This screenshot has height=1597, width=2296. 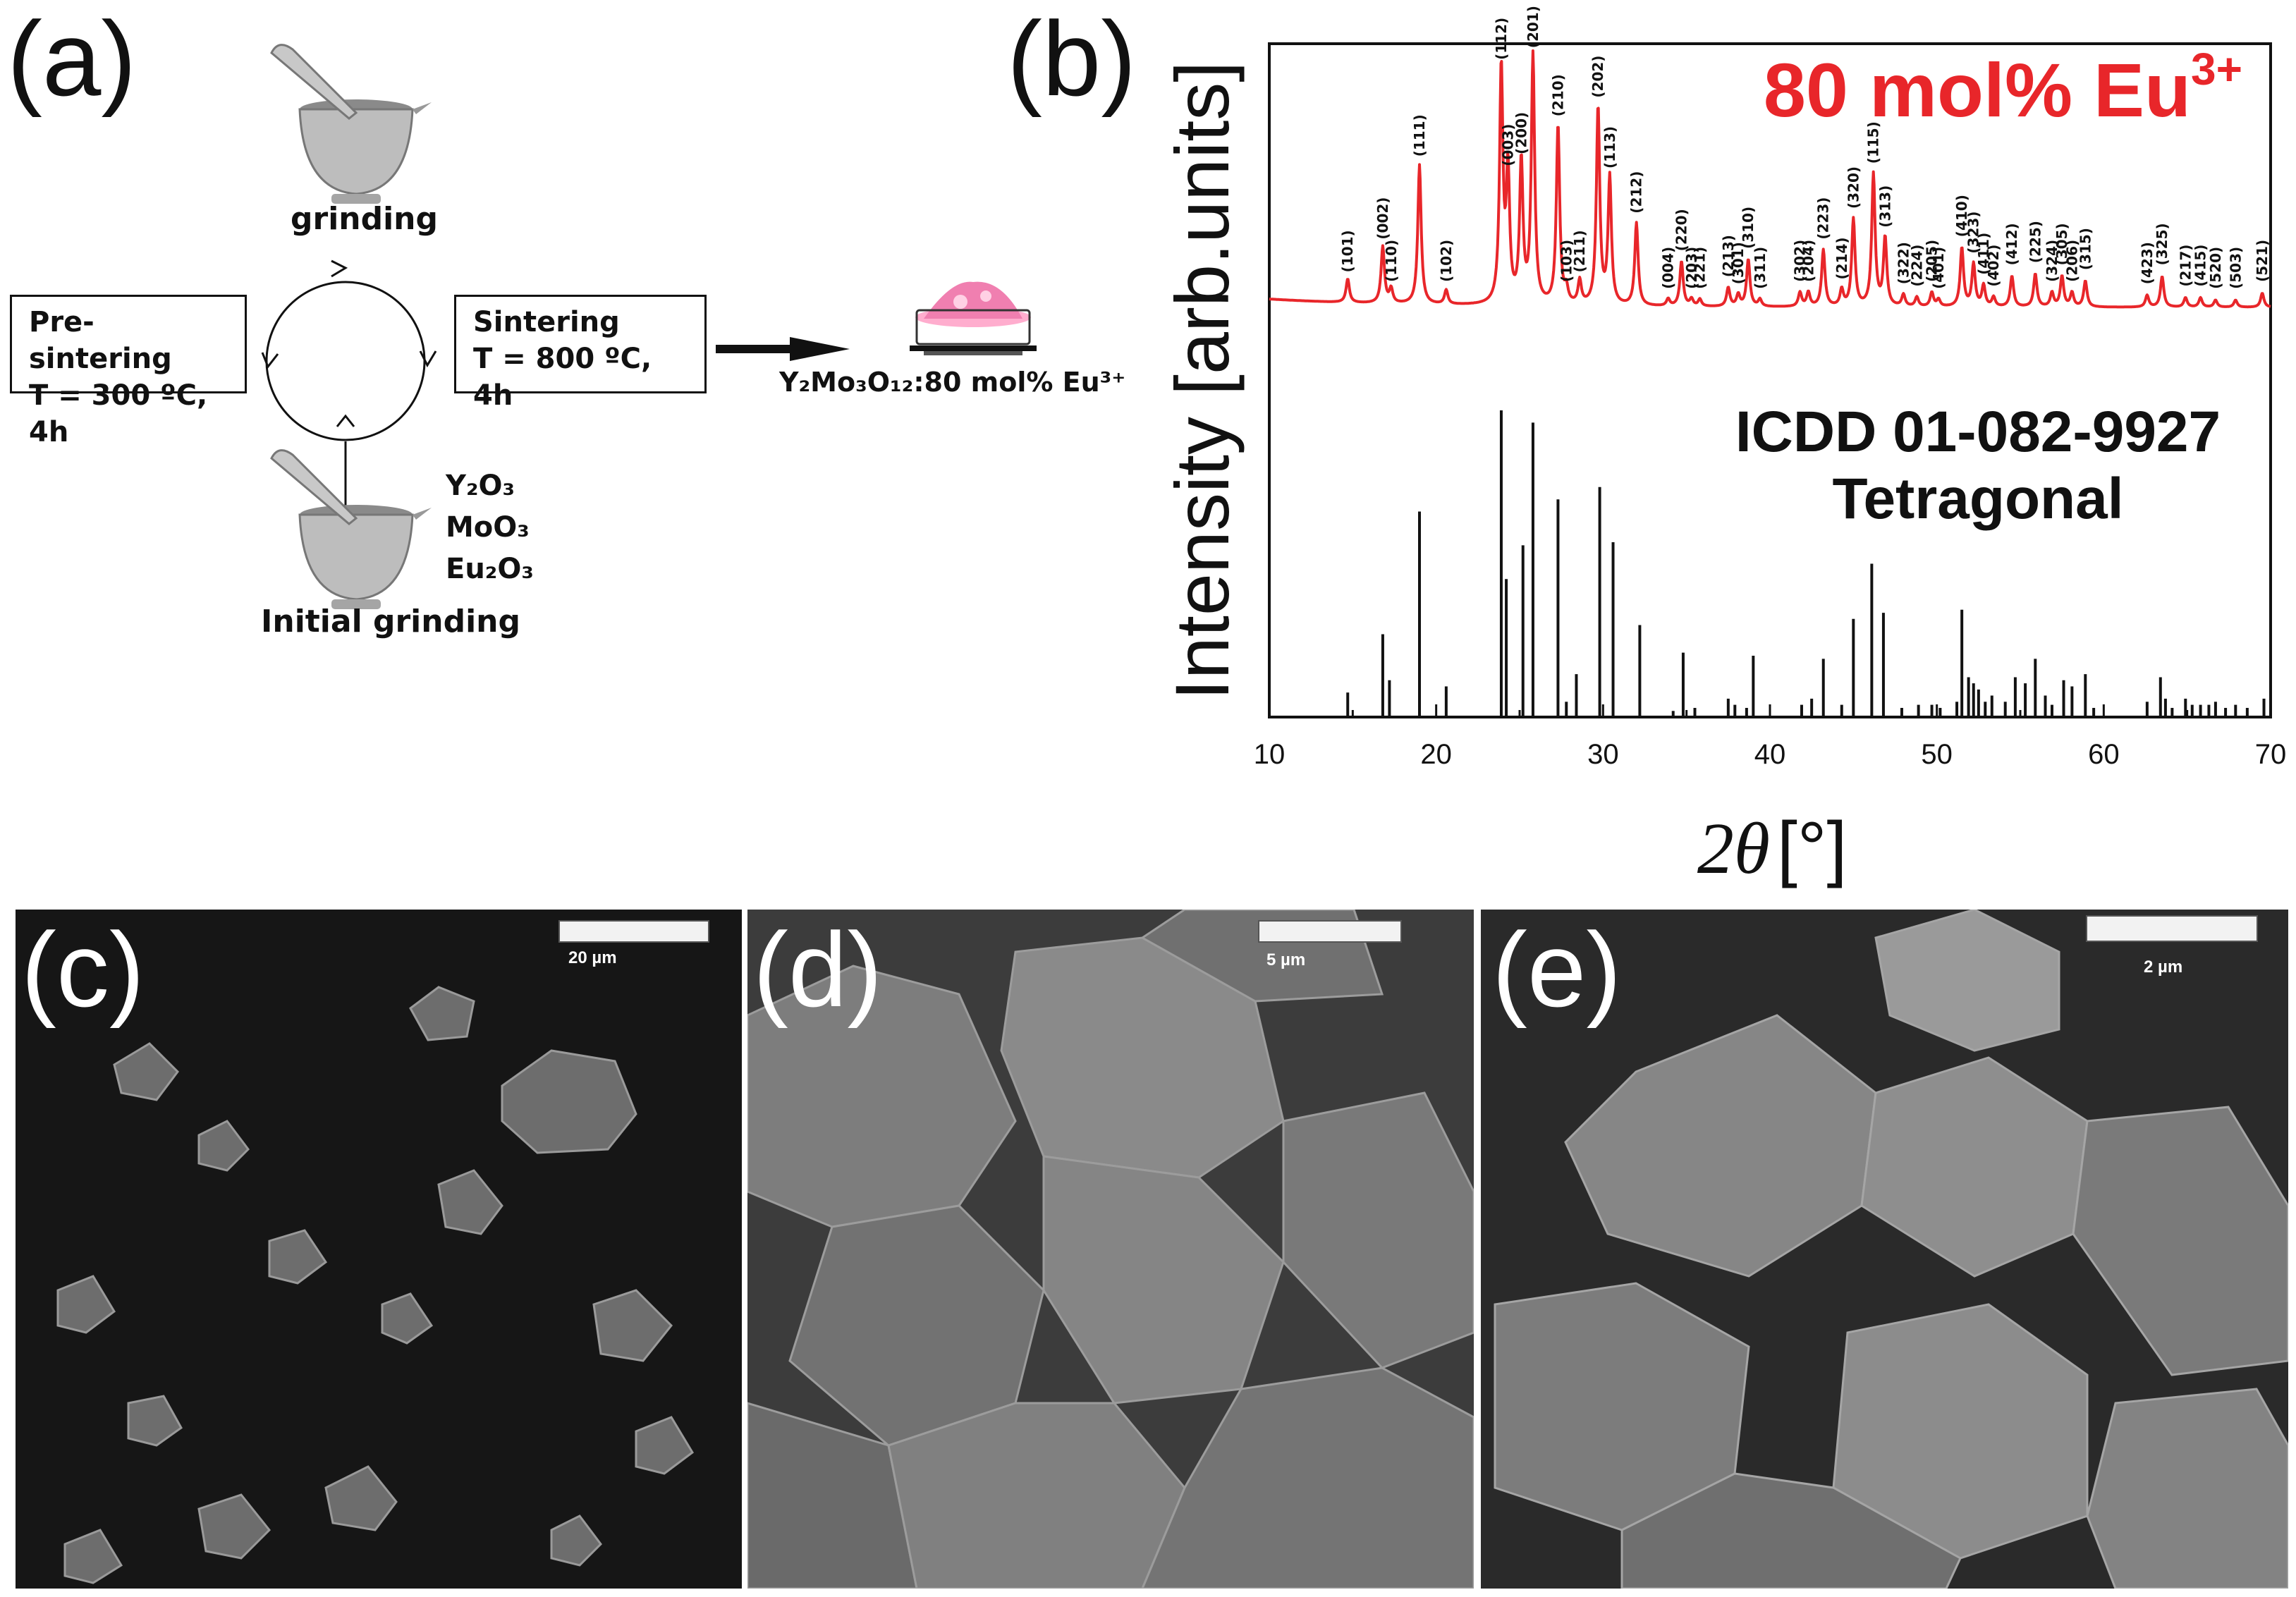 I want to click on pre-sintering-title: Pre-sintering, so click(x=100, y=340).